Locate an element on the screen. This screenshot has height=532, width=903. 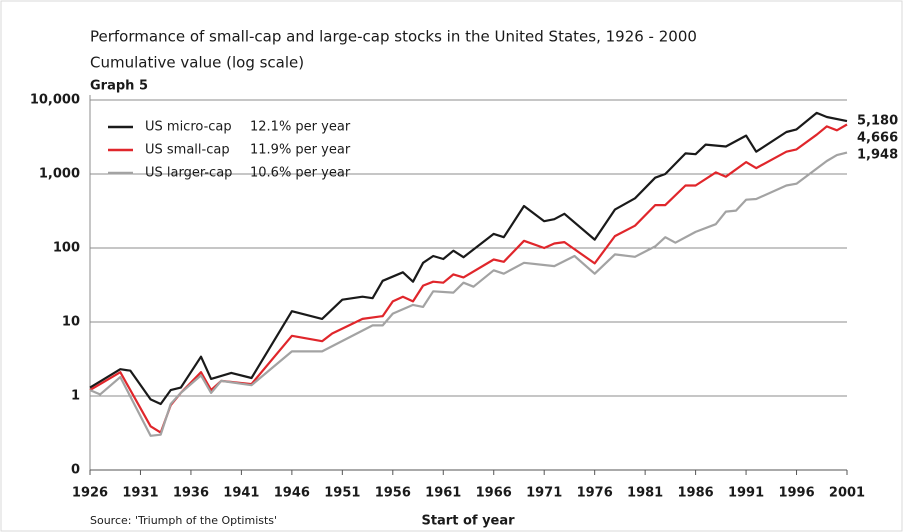
legend-label: US micro-cap is located at coordinates (188, 127).